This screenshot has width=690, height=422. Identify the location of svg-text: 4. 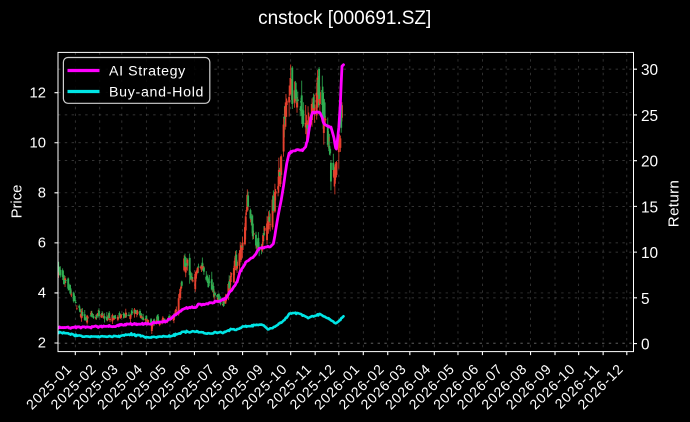
(42, 294).